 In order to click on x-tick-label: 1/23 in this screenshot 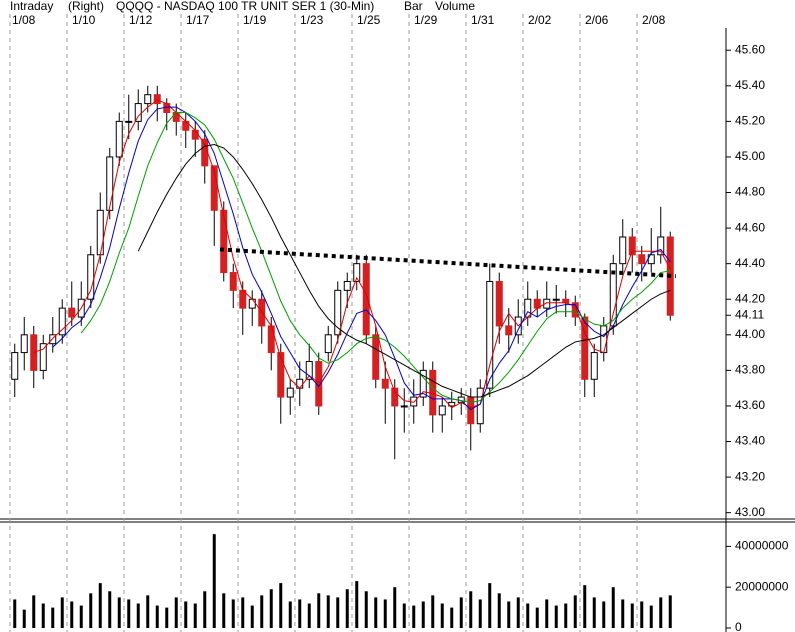, I will do `click(312, 20)`.